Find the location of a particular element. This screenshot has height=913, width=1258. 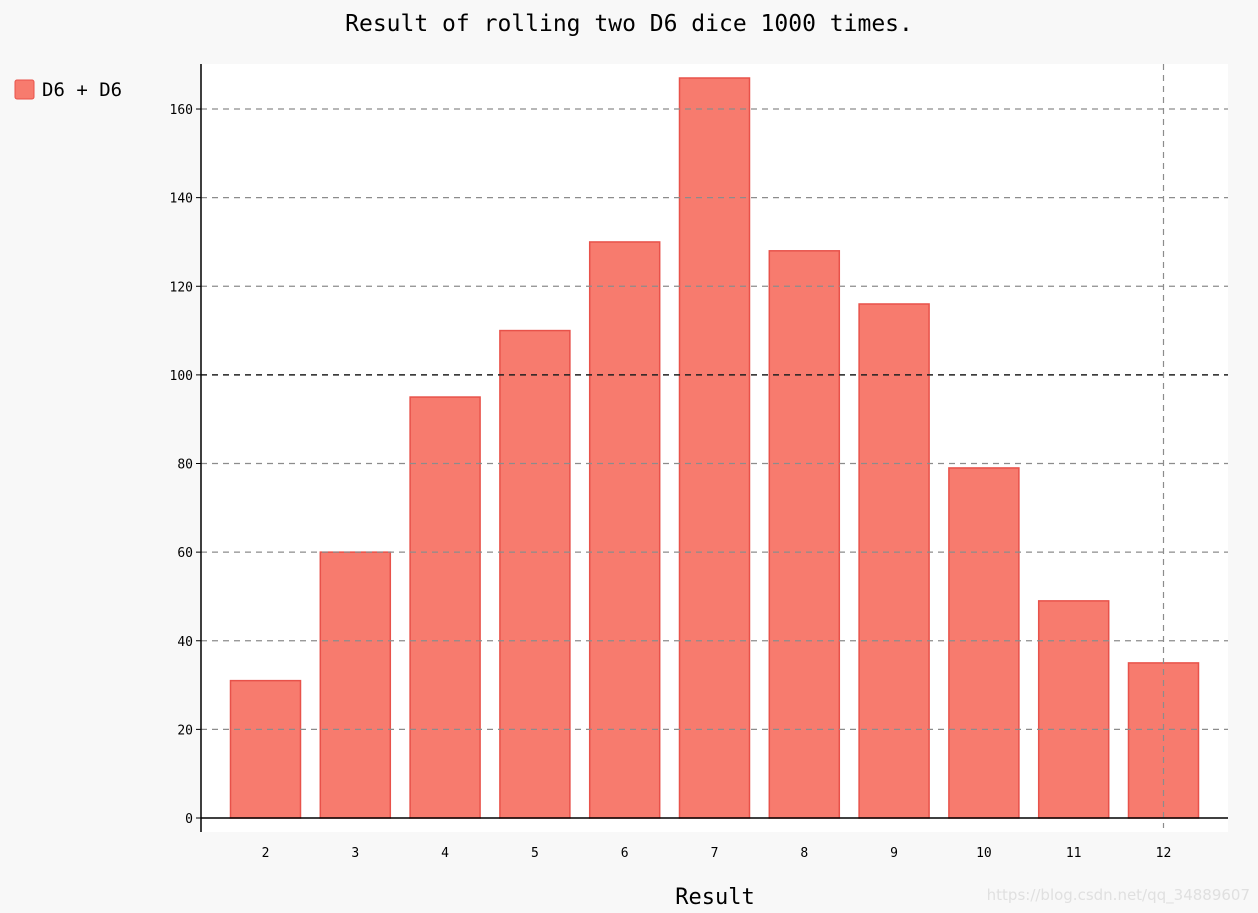

y-tick-label-0: 0 is located at coordinates (189, 819).